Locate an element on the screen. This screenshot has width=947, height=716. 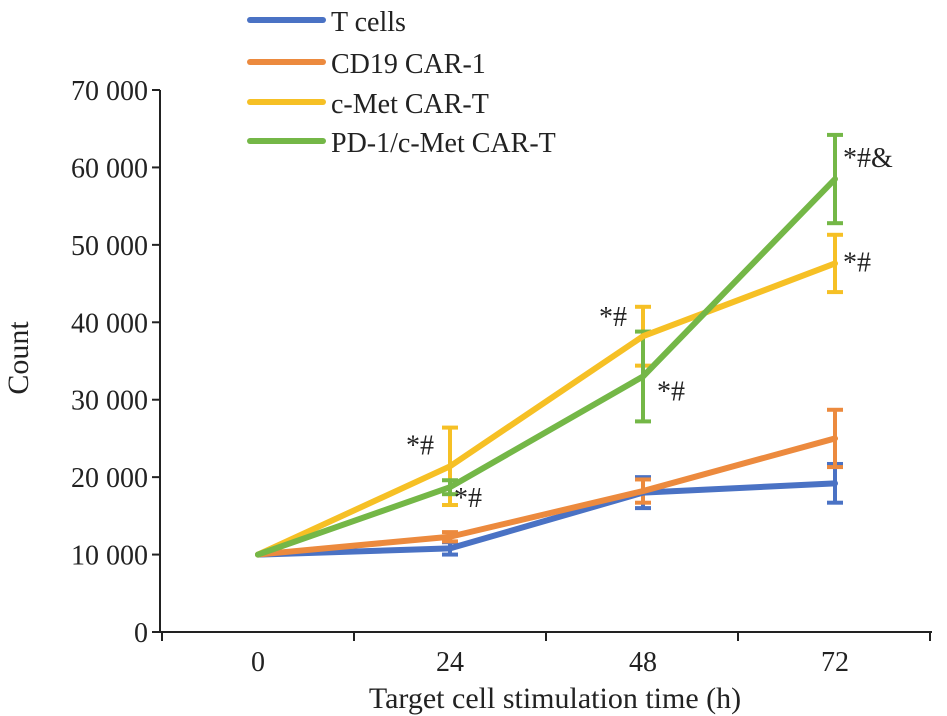
y-axis-label: Count is located at coordinates (18, 358).